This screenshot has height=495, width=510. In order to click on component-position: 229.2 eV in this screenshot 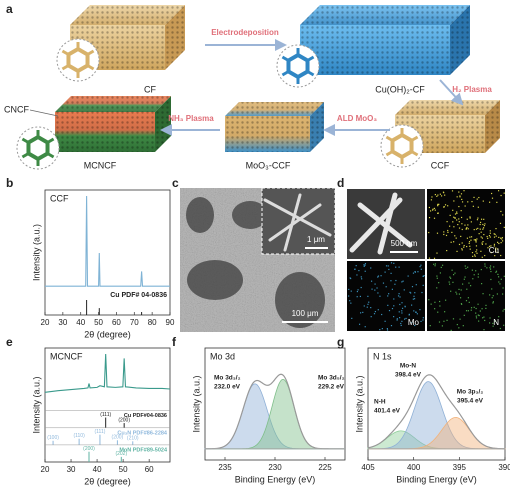, I will do `click(331, 387)`.